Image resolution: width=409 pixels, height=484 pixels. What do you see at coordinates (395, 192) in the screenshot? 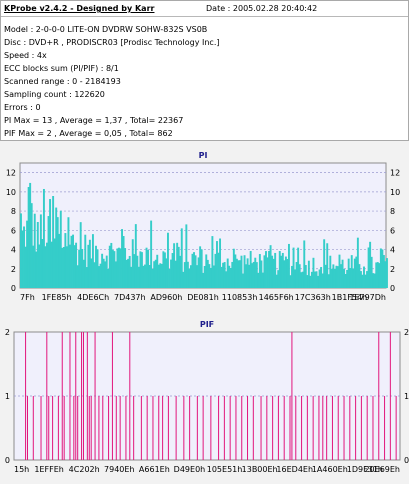
I see `y-tick-label-right: 10` at bounding box center [395, 192].